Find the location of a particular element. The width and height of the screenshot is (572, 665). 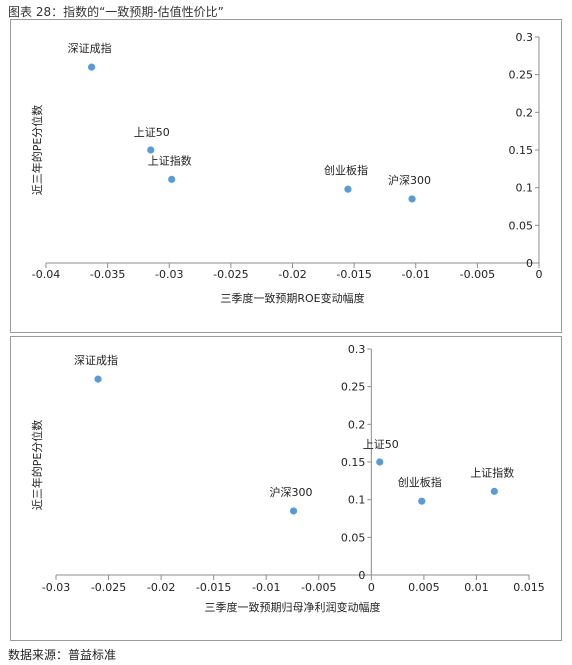

x-tick-label: -0.04 is located at coordinates (46, 274).